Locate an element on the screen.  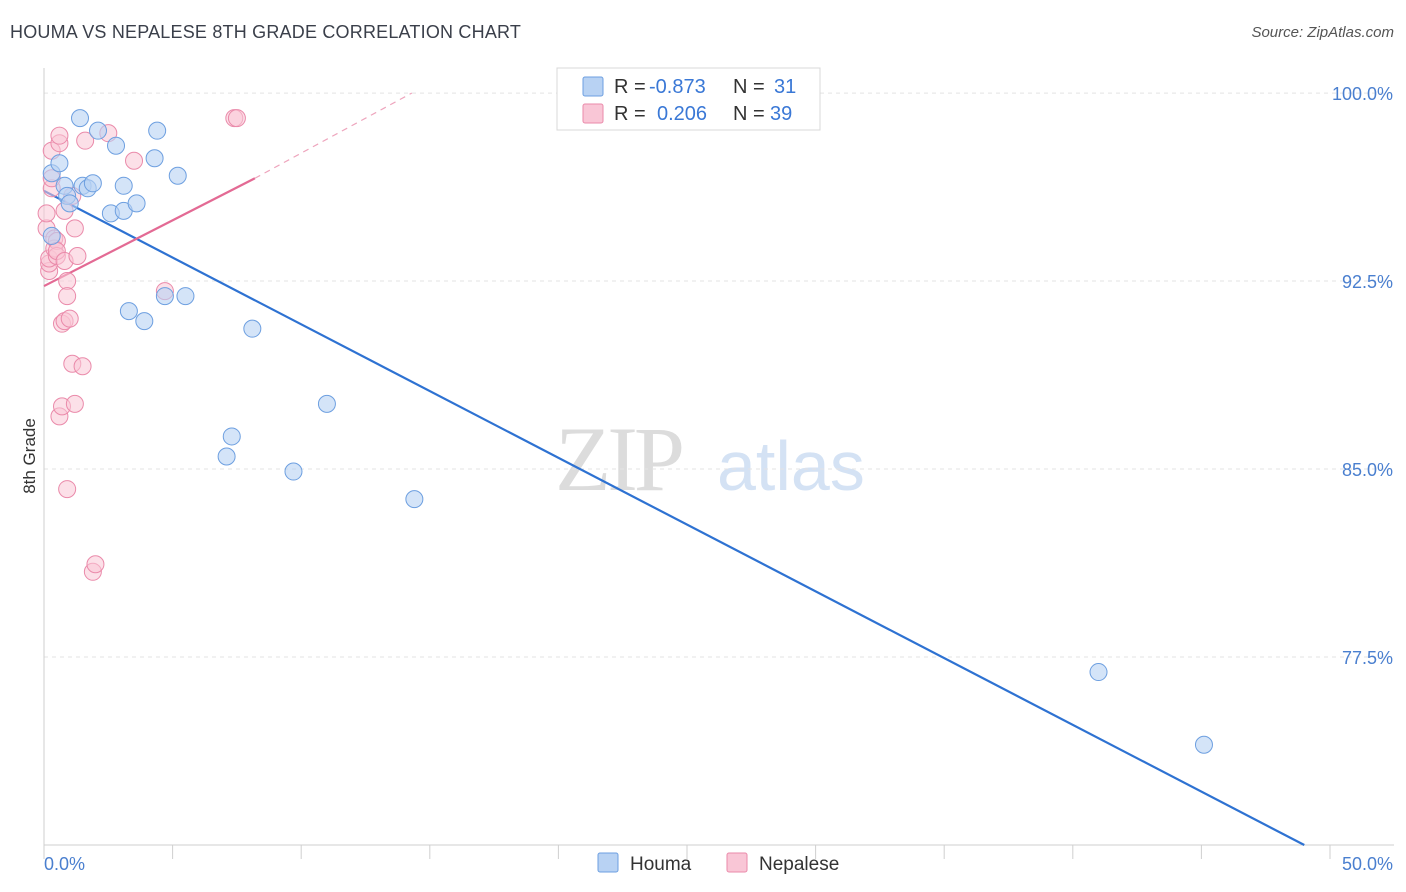
legend-nepalese-n-label: N = is located at coordinates (749, 114).